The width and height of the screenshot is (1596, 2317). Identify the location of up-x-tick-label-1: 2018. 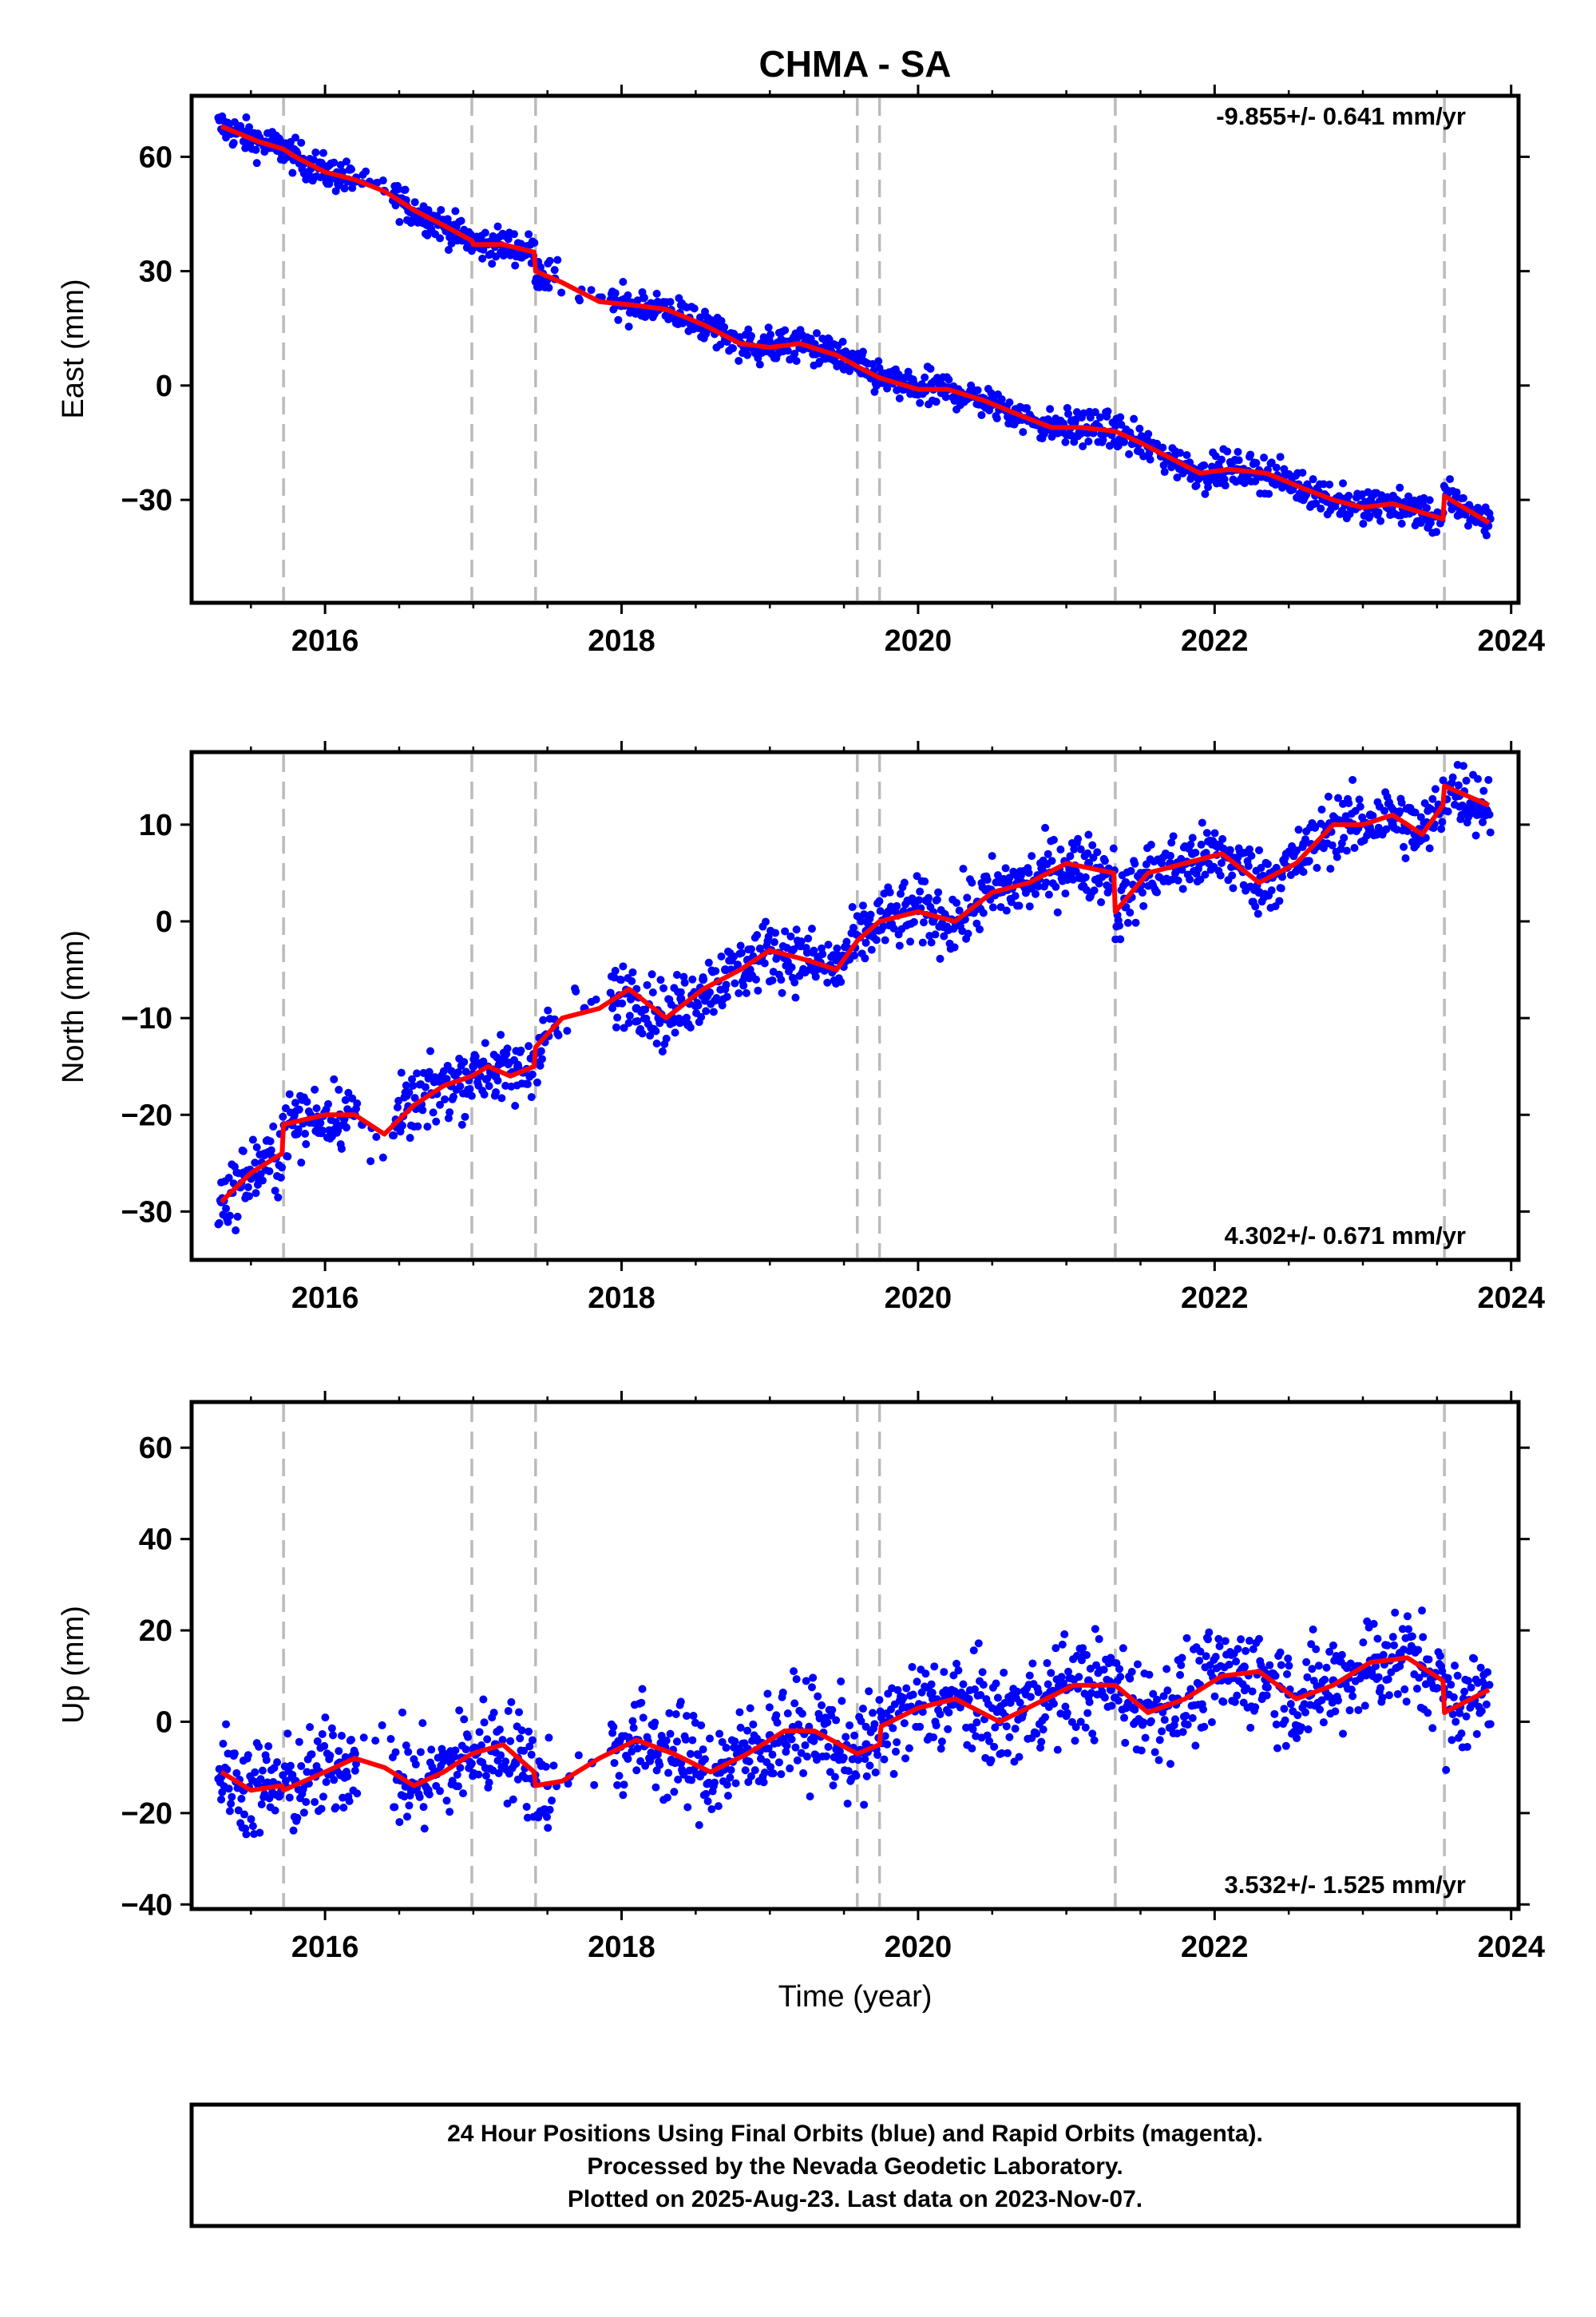
(621, 1947).